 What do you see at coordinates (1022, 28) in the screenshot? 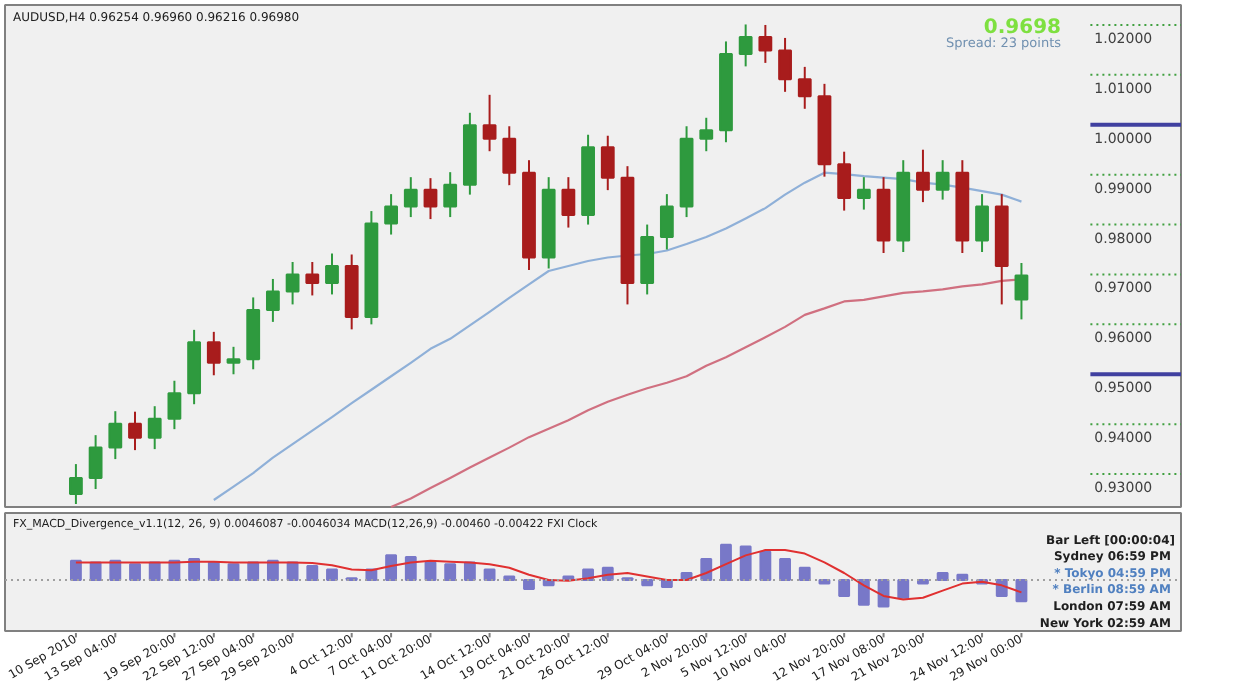
I see `annotation: 0.9698` at bounding box center [1022, 28].